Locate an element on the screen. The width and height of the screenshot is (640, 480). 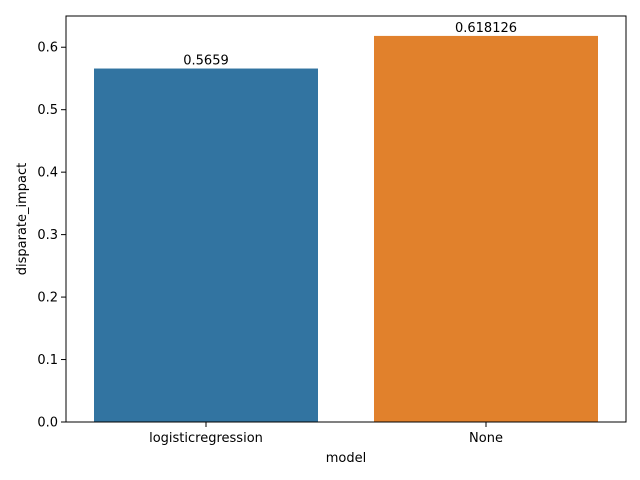
y-tick-label-4: 0.4 is located at coordinates (47, 173).